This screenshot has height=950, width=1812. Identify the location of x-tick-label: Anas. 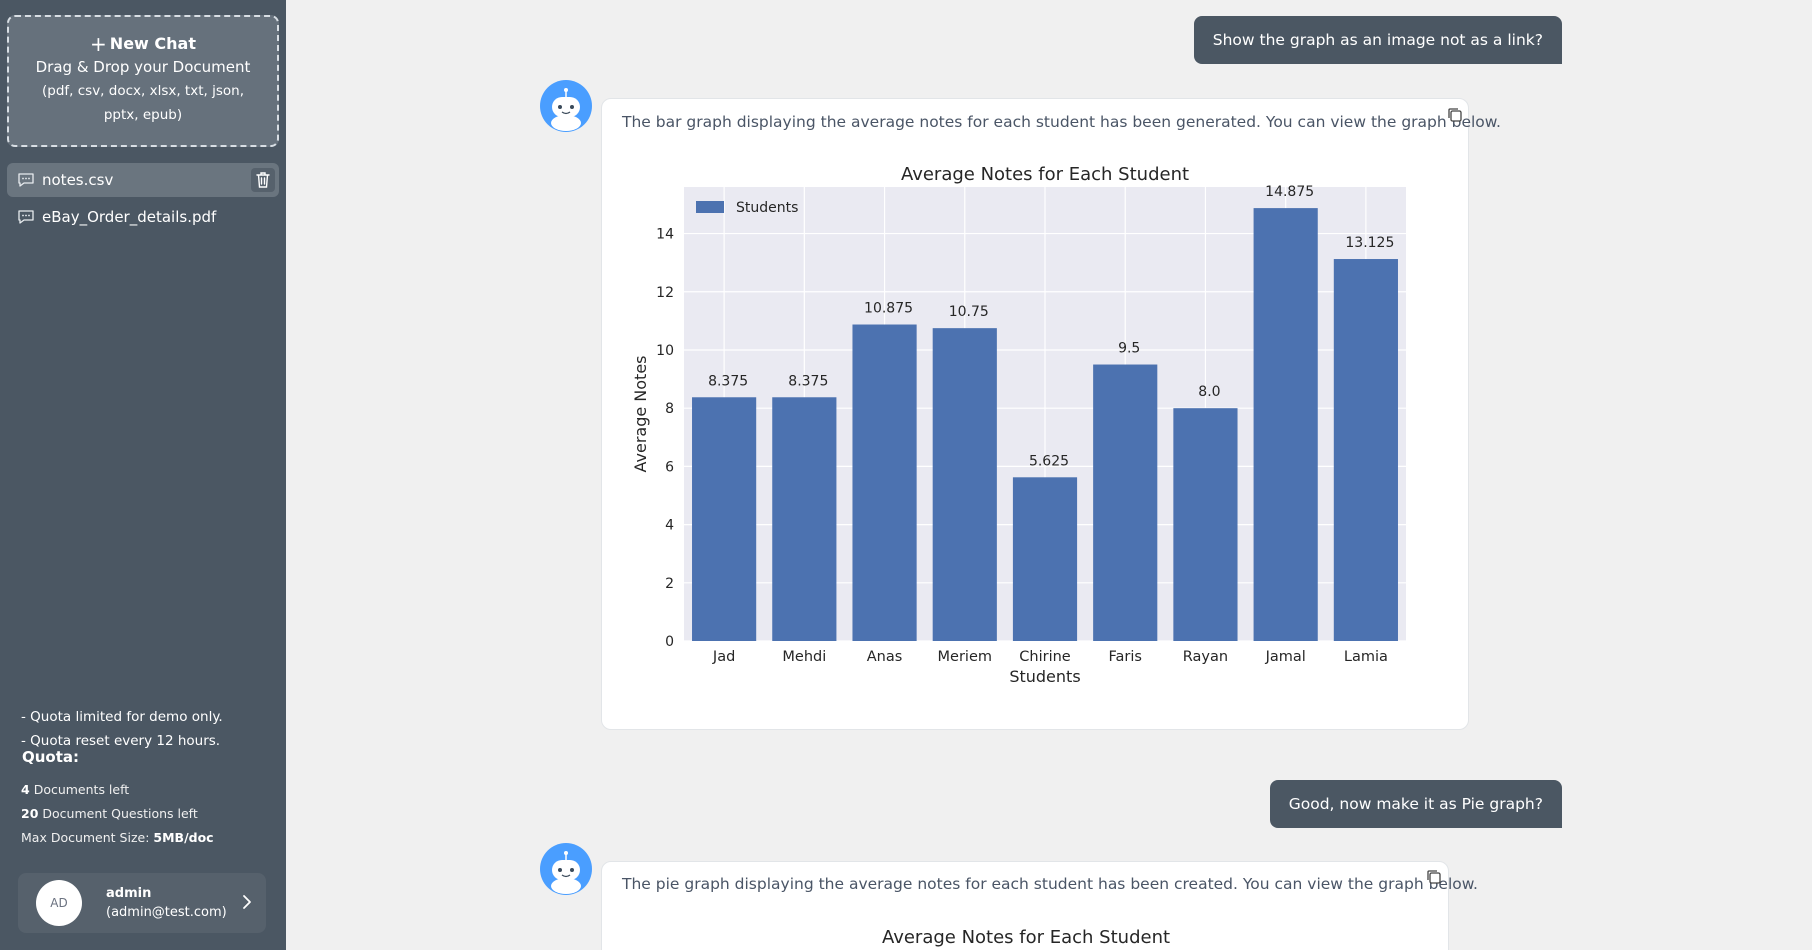
(885, 657).